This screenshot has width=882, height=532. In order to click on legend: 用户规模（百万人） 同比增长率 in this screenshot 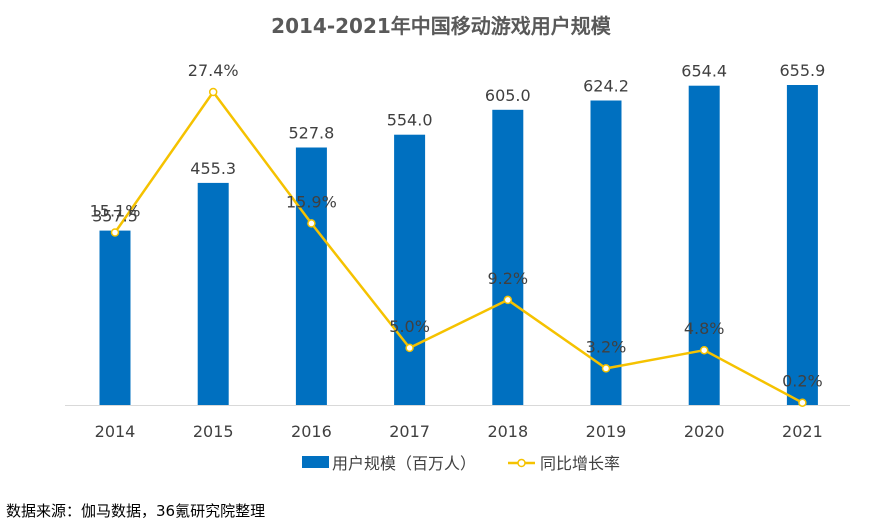, I will do `click(461, 463)`.